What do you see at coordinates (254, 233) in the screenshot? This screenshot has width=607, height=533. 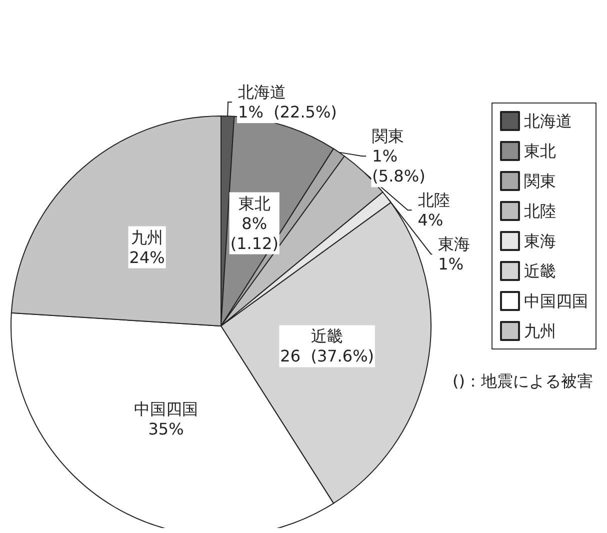 I see `data-label: 8% (1.12)` at bounding box center [254, 233].